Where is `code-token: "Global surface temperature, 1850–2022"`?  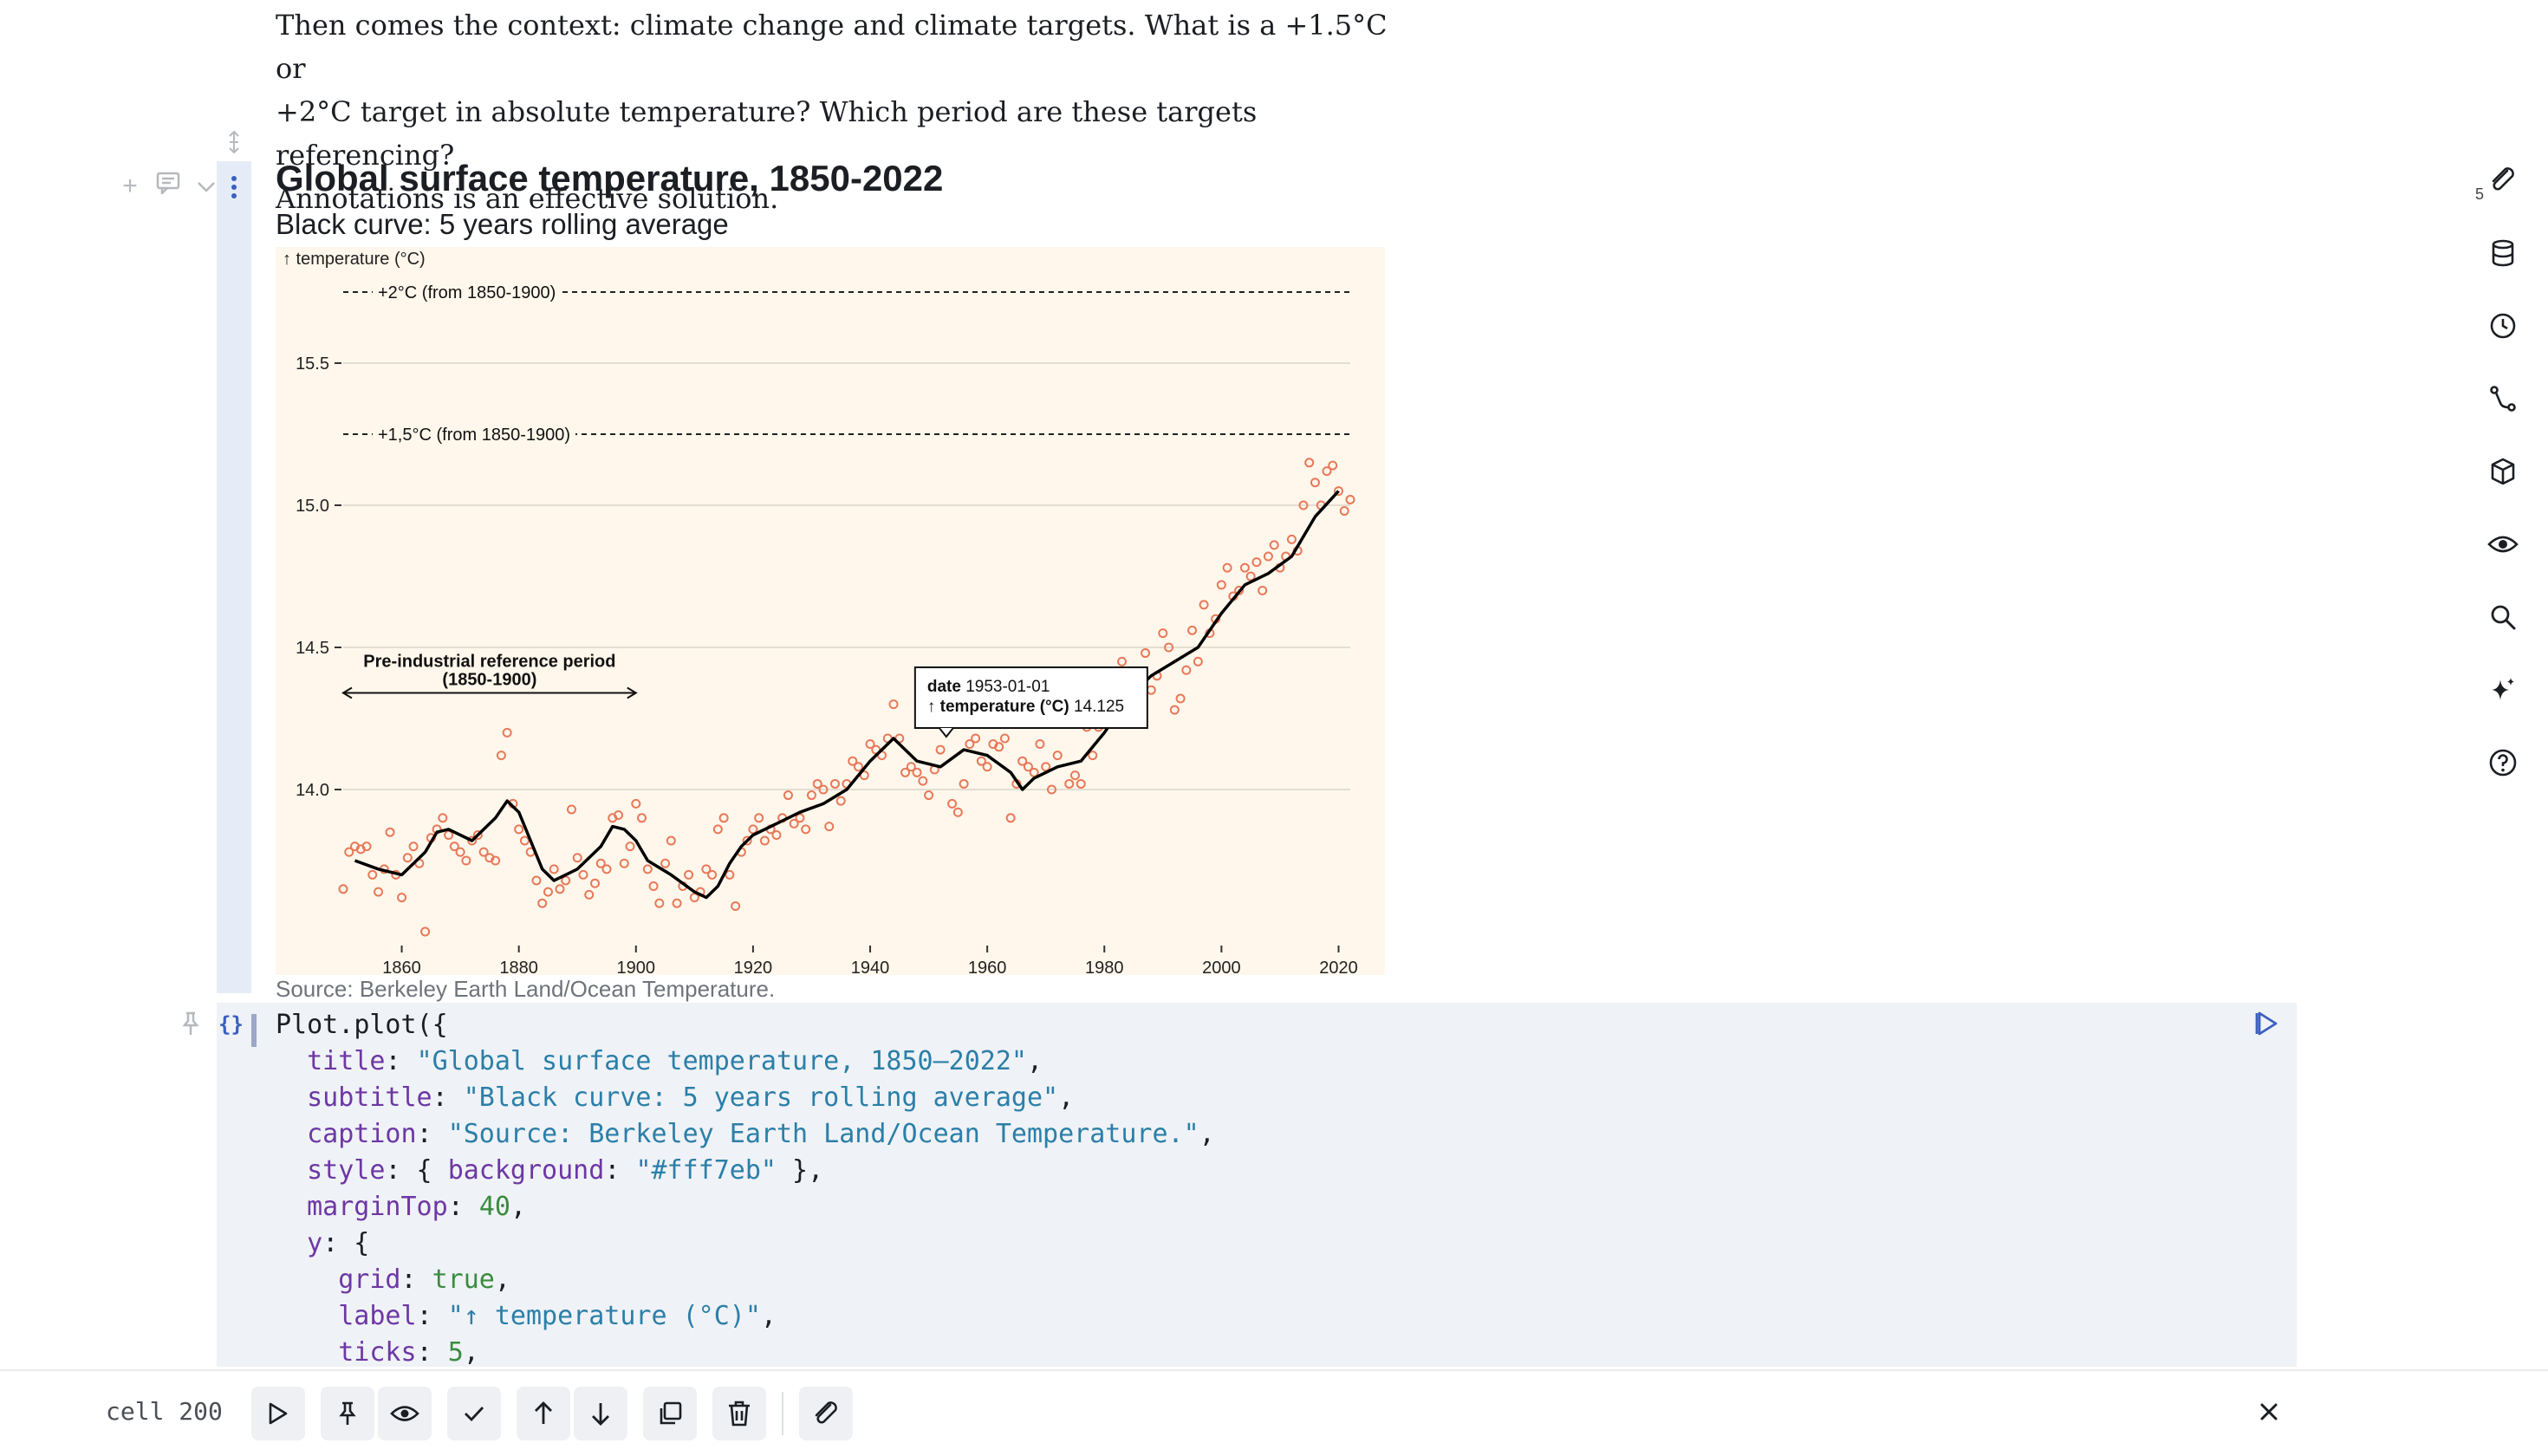 code-token: "Global surface temperature, 1850–2022" is located at coordinates (721, 1061).